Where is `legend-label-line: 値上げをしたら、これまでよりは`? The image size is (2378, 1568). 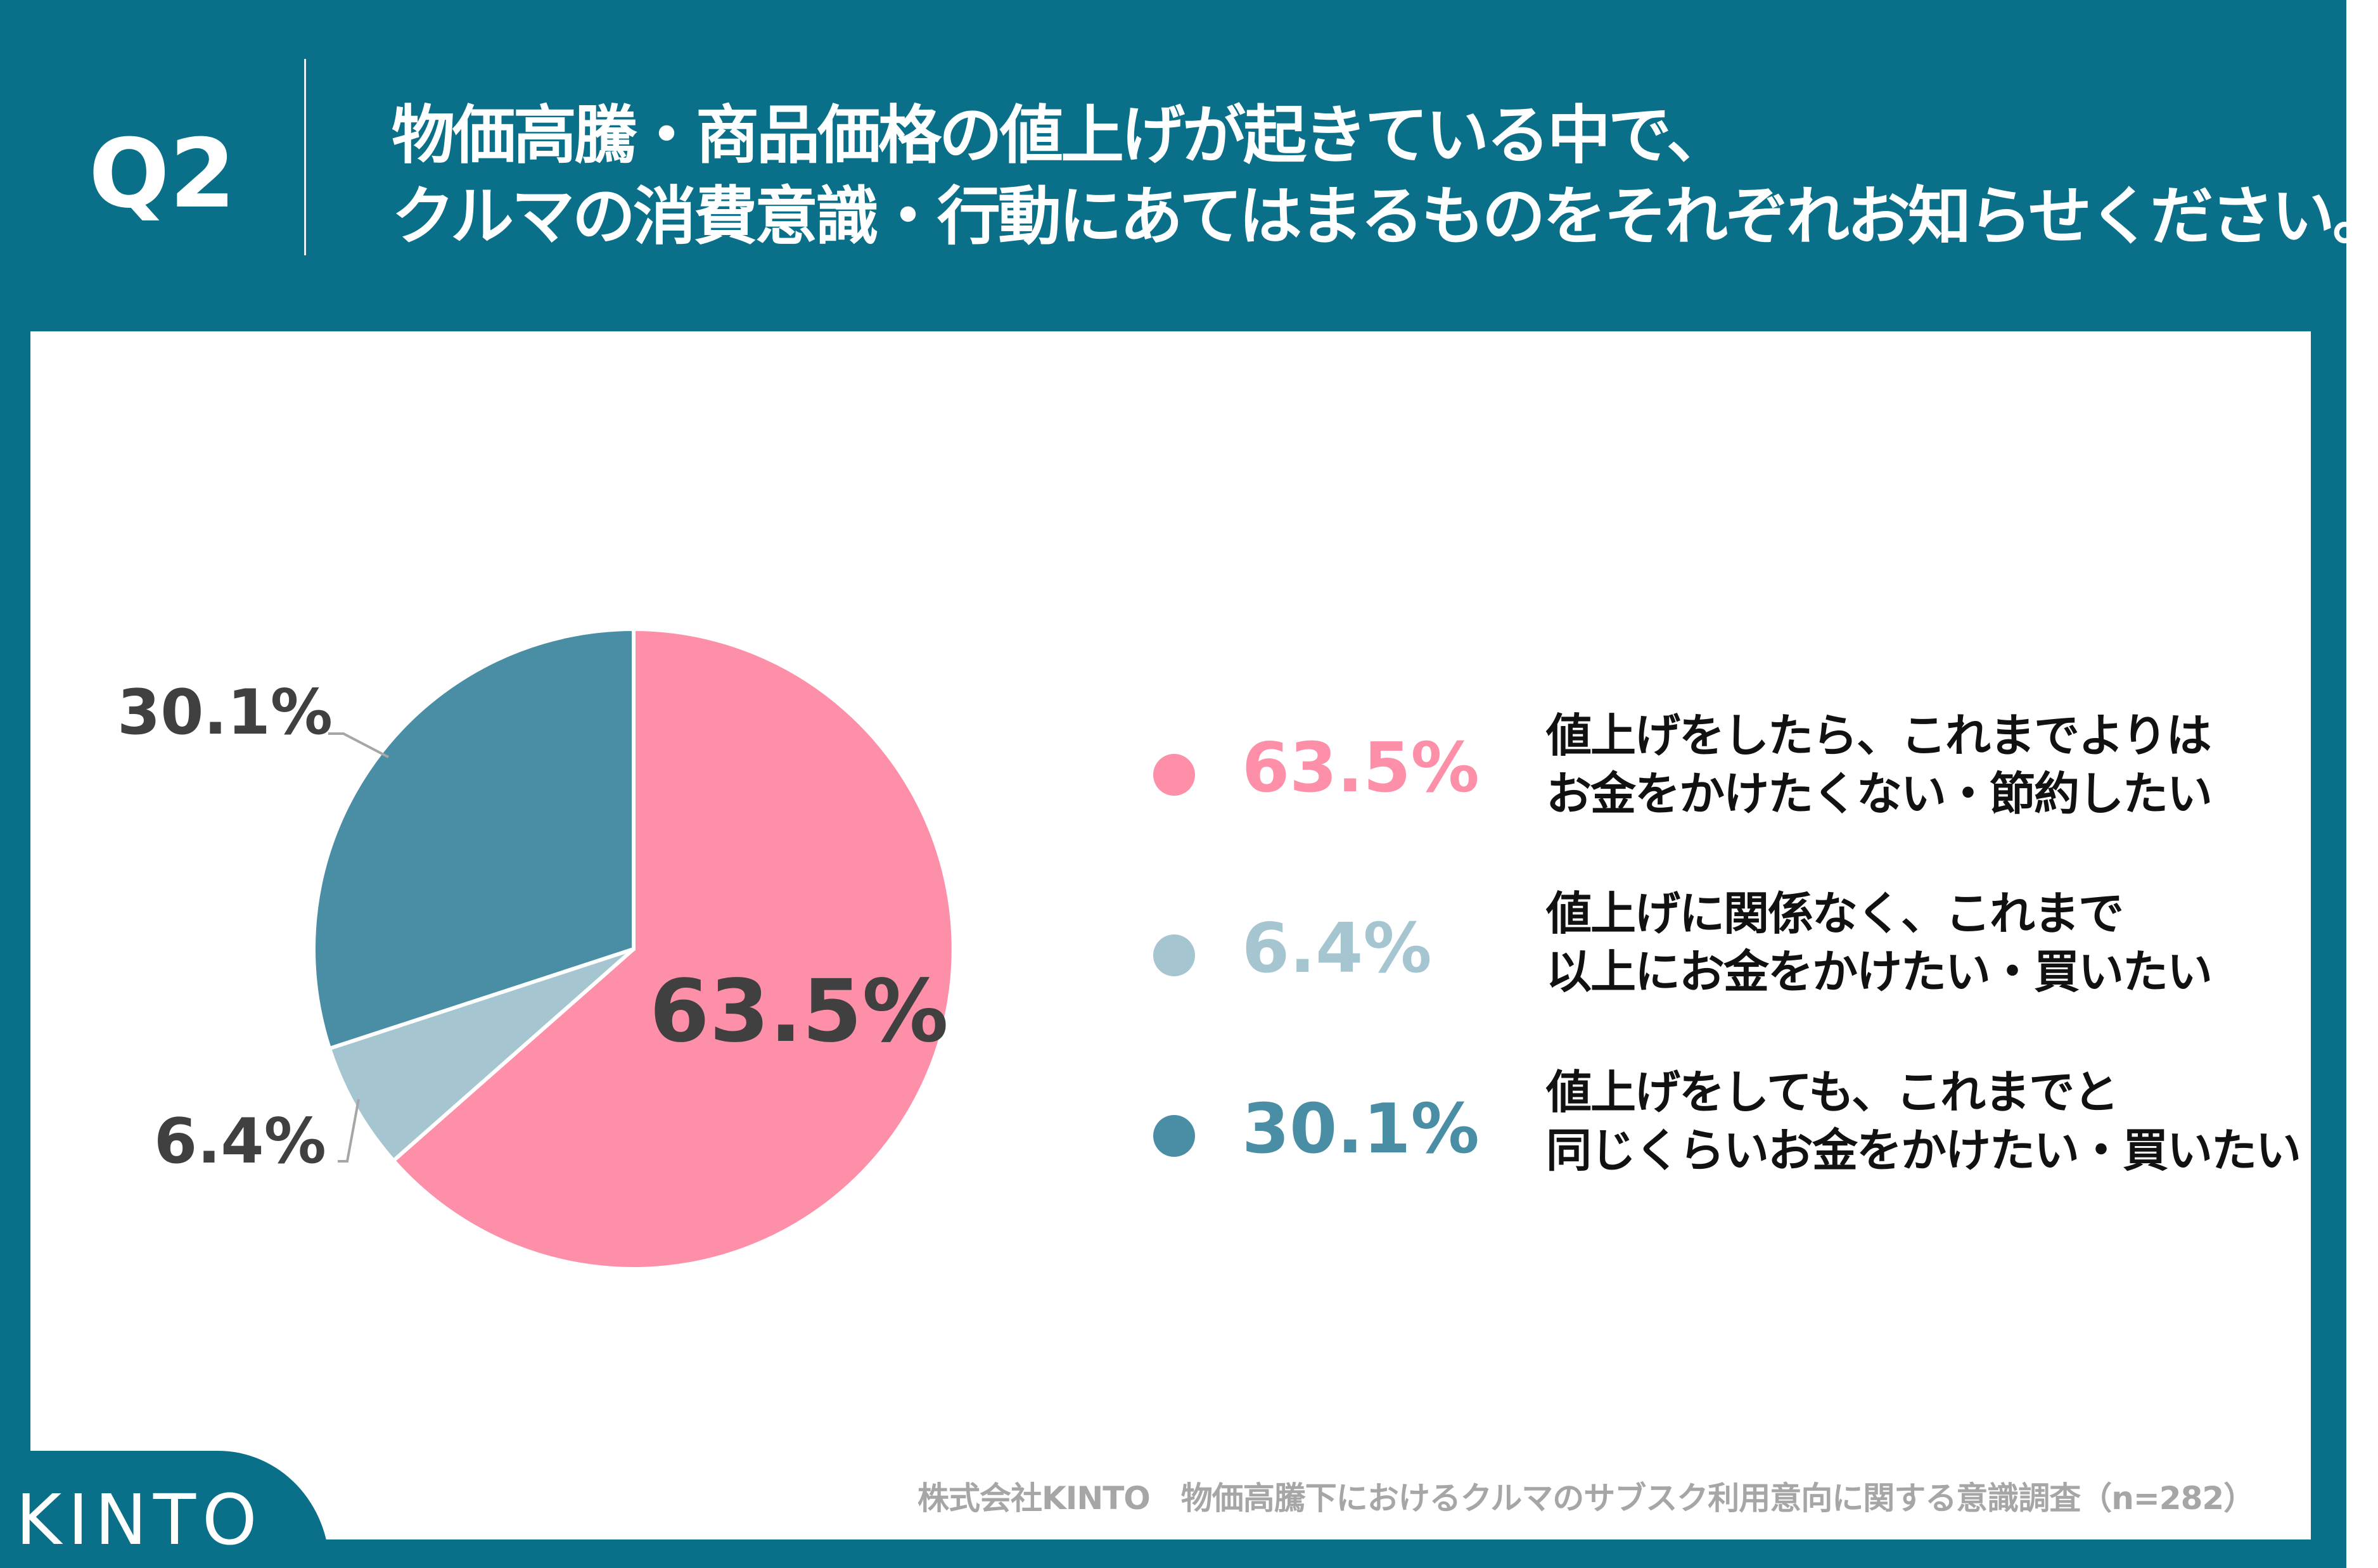 legend-label-line: 値上げをしたら、これまでよりは is located at coordinates (1879, 735).